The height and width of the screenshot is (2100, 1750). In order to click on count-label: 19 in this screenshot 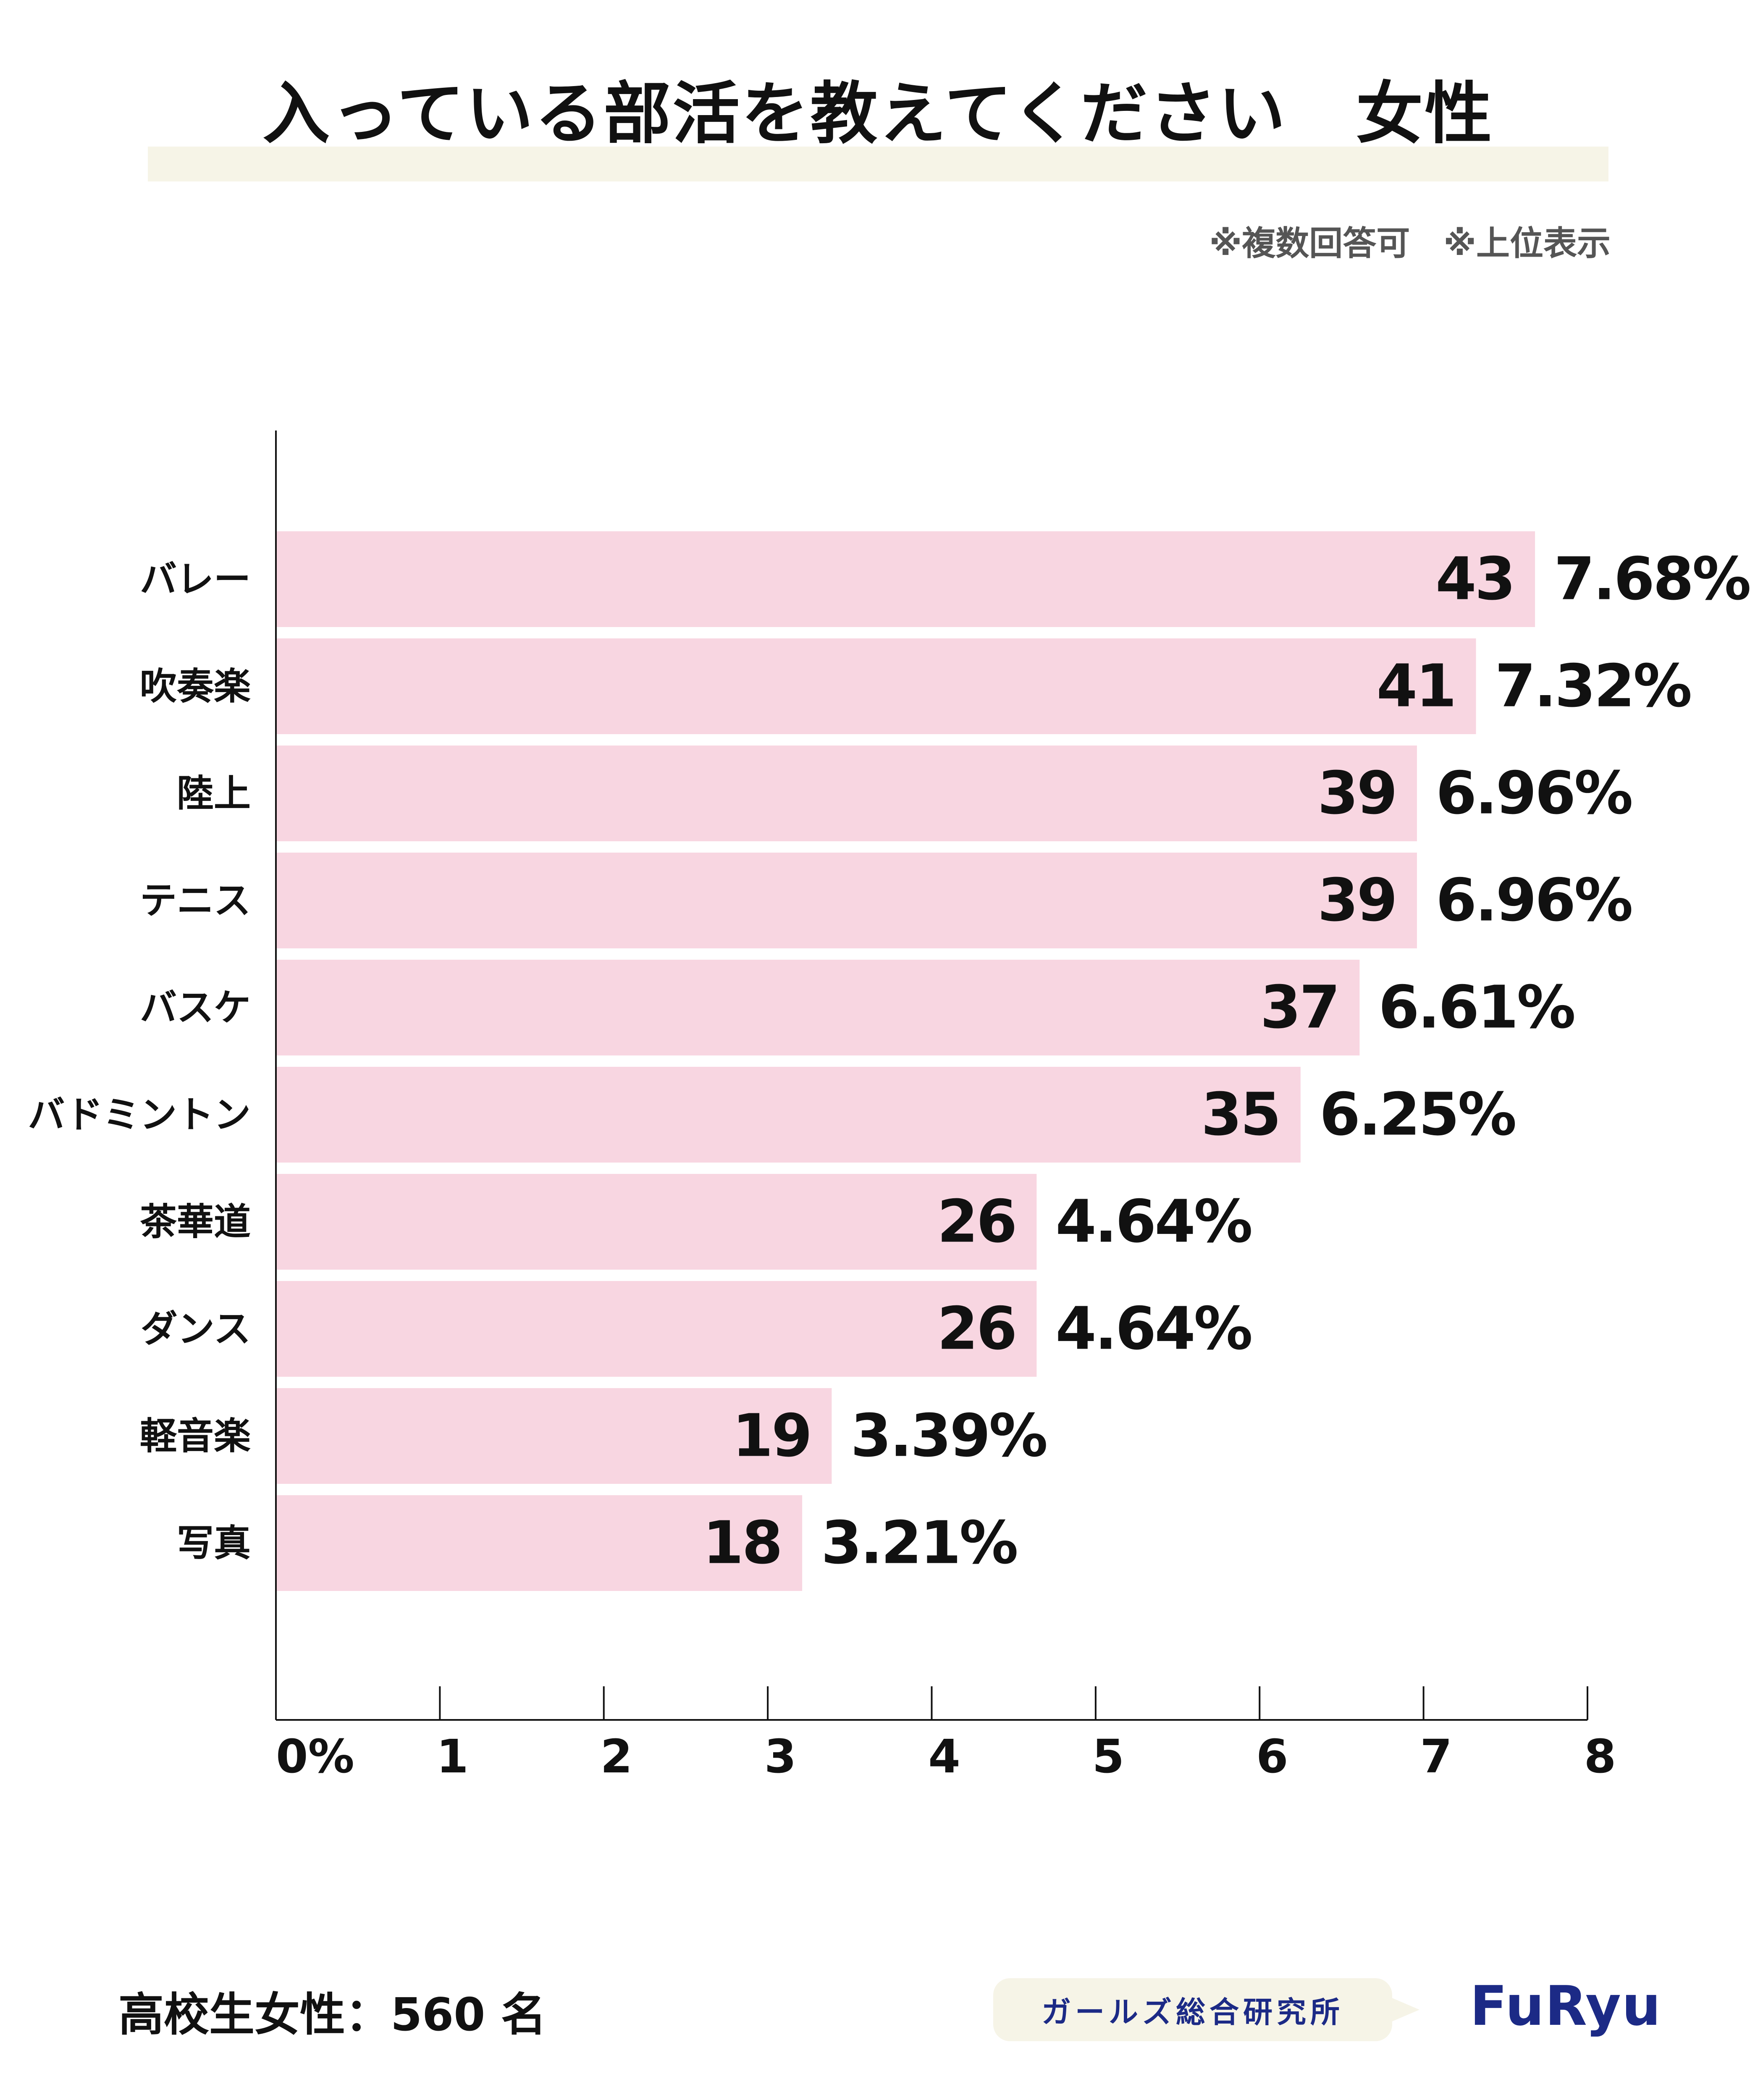, I will do `click(771, 1436)`.